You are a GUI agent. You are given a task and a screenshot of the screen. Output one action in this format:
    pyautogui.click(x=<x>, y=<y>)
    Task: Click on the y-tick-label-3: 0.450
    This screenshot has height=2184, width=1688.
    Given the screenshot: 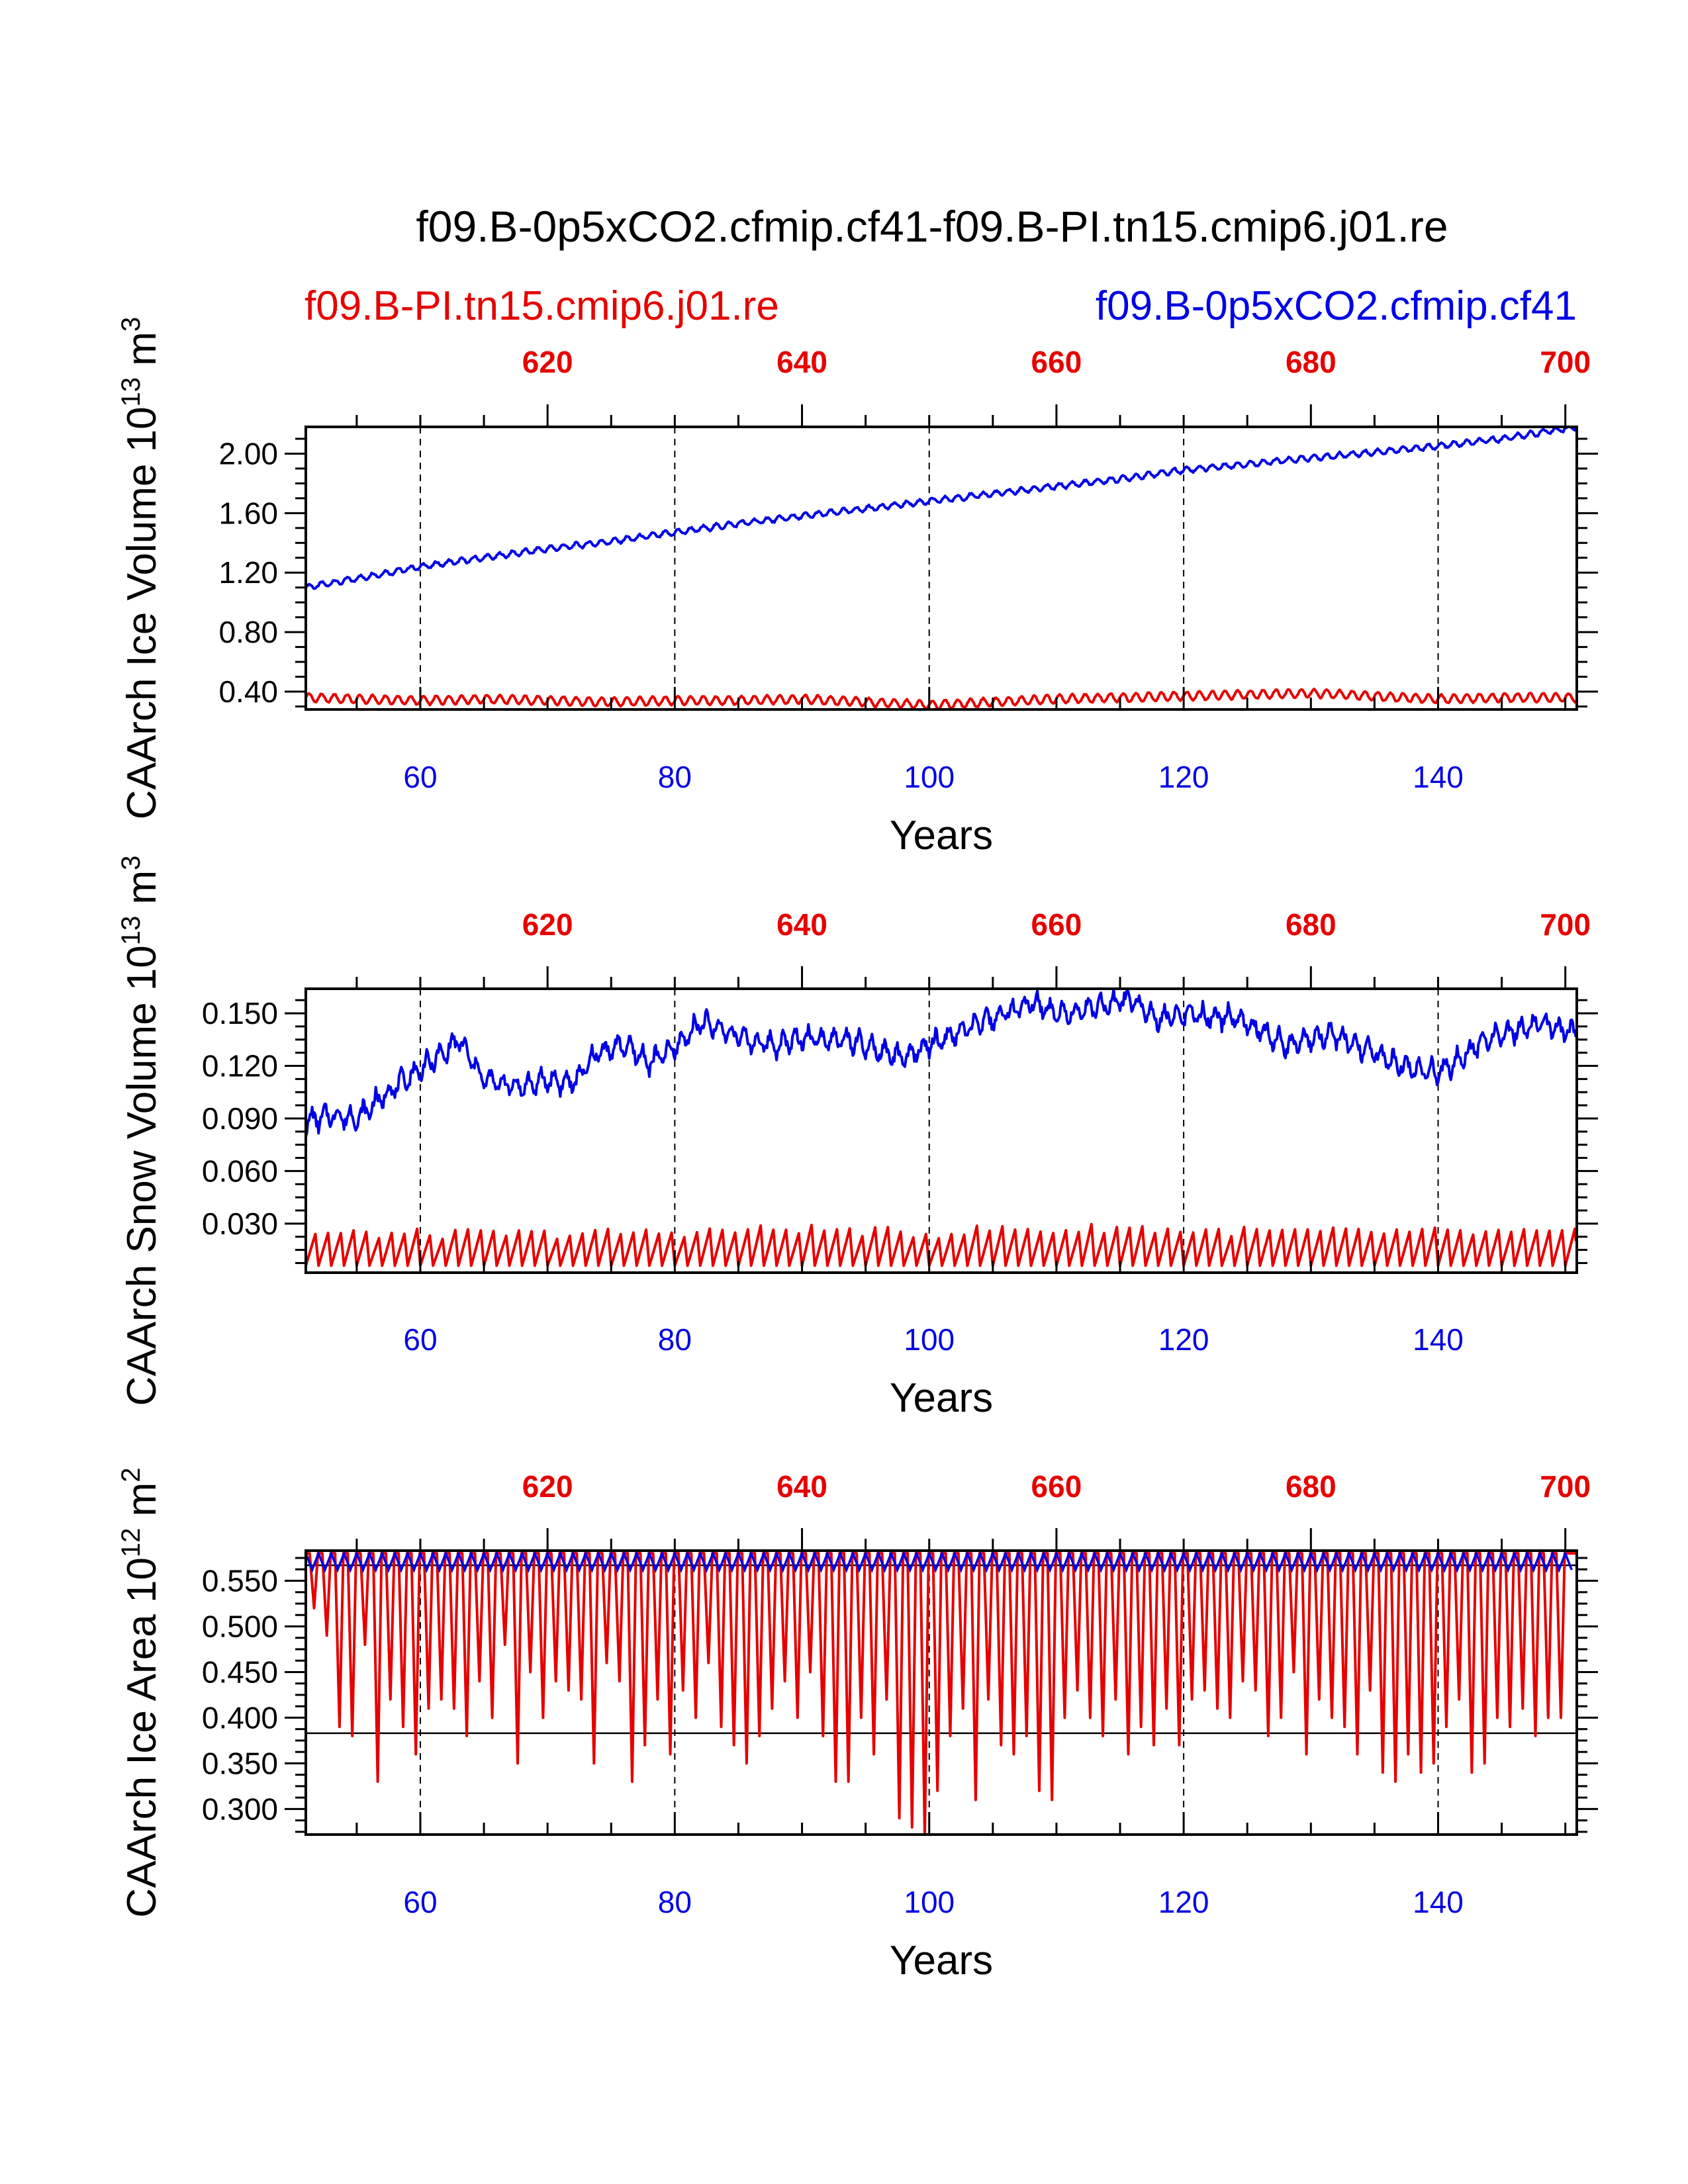 What is the action you would take?
    pyautogui.click(x=240, y=1672)
    